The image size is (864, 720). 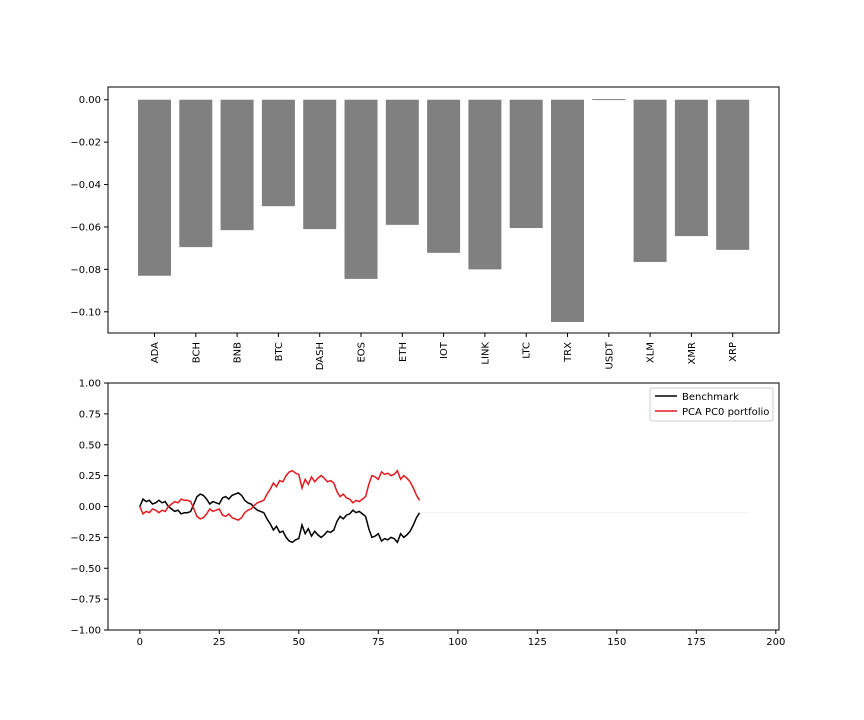 I want to click on legend-label-benchmark: Benchmark, so click(x=710, y=397).